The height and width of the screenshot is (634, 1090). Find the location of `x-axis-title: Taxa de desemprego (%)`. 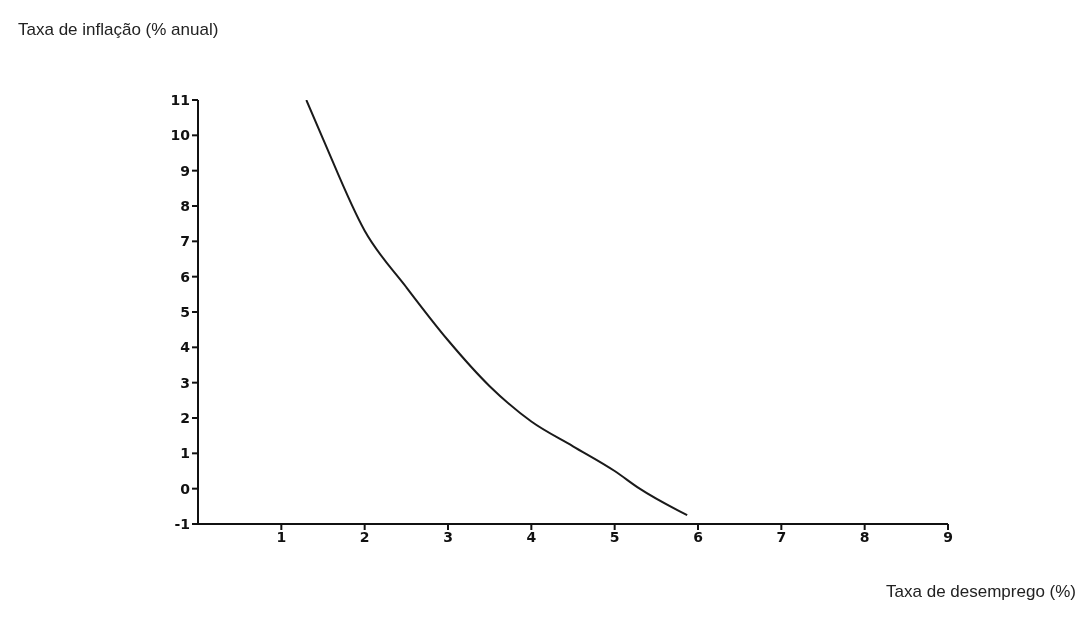

x-axis-title: Taxa de desemprego (%) is located at coordinates (981, 592).